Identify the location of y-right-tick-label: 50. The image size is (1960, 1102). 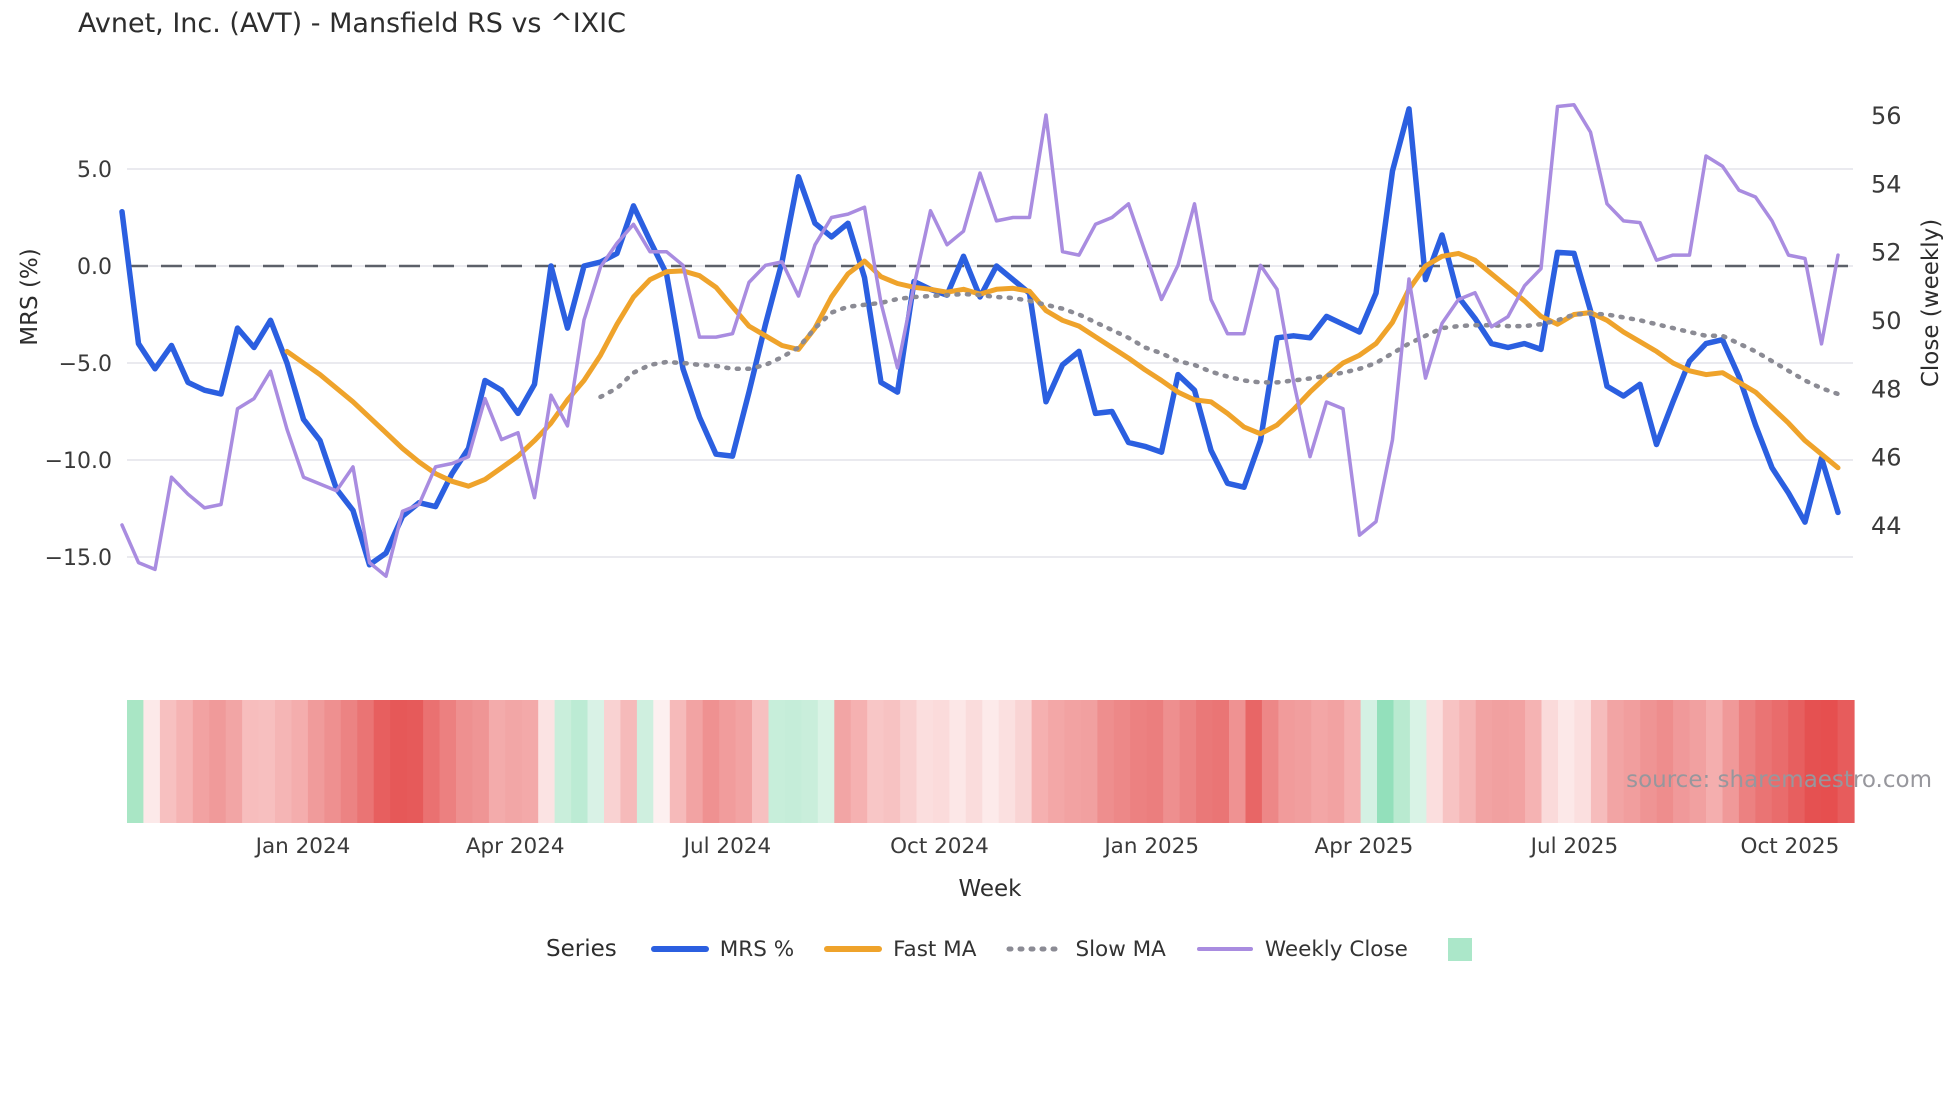
(1886, 321).